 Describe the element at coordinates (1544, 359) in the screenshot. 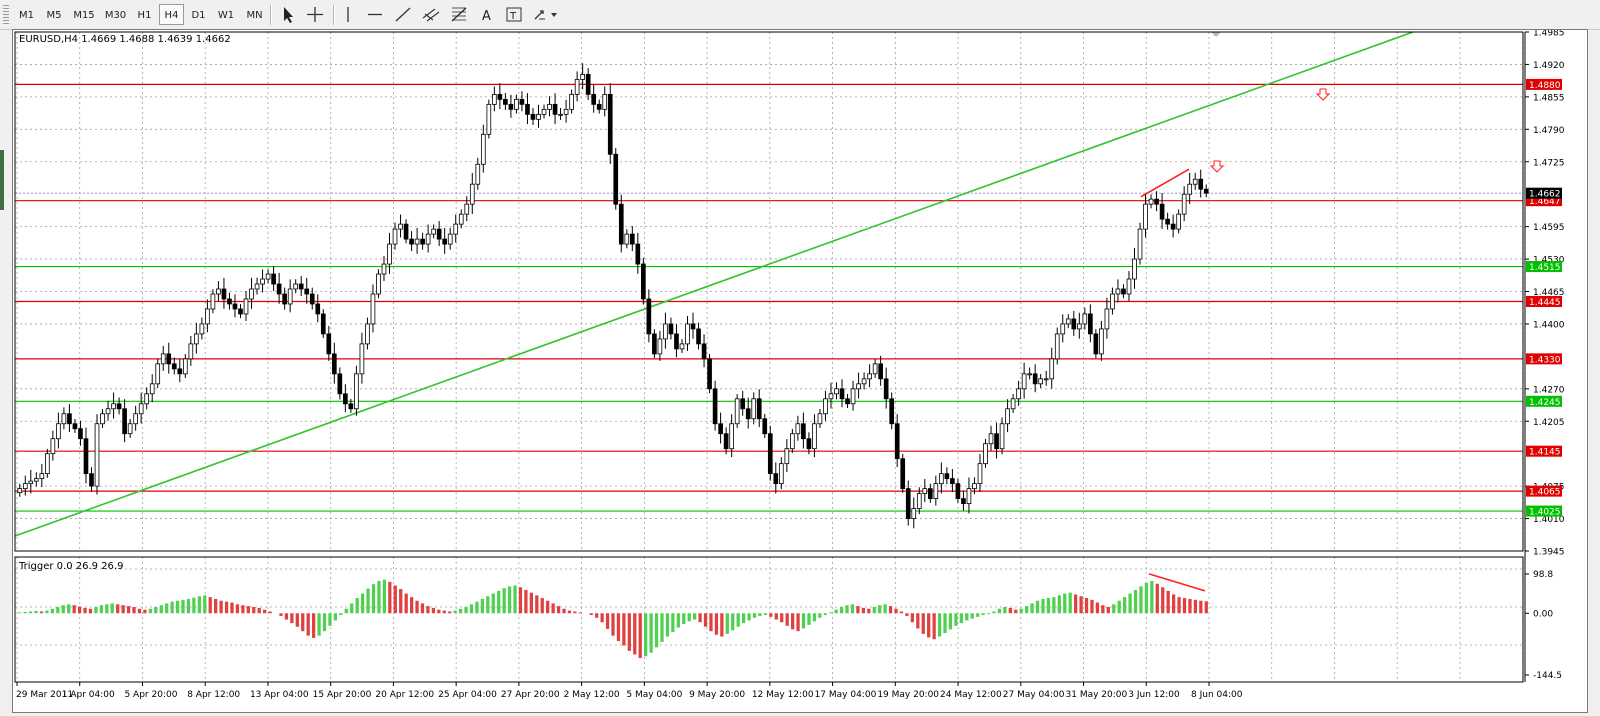

I see `level-price-tag` at that location.